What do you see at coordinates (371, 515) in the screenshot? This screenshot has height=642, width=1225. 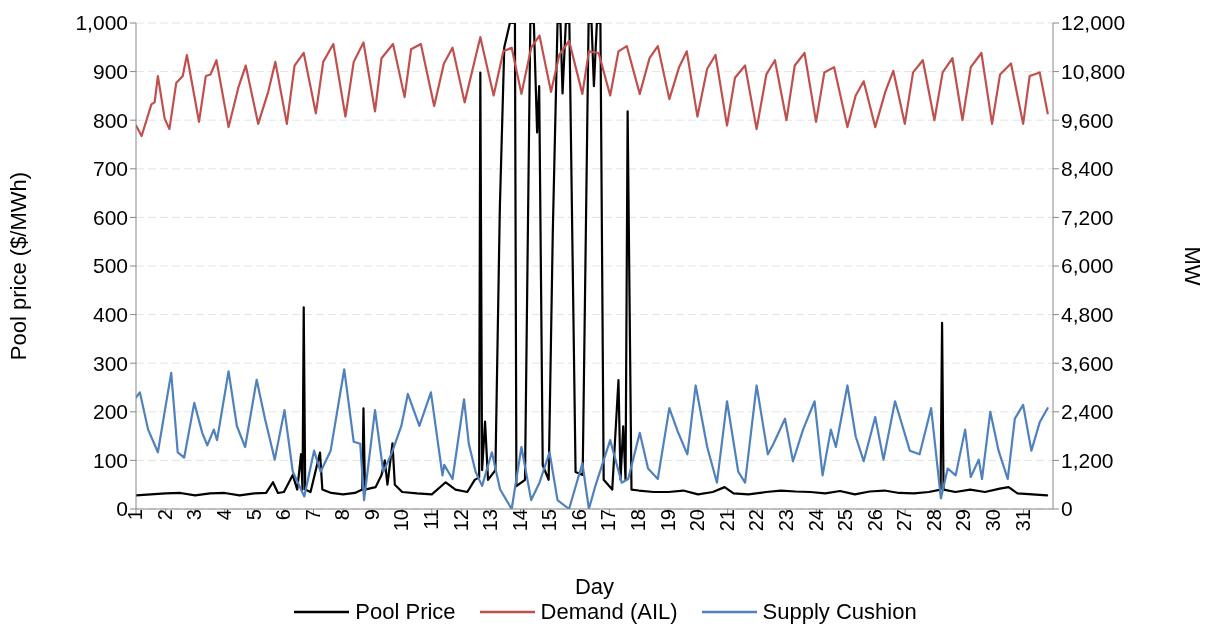 I see `x-tick-label: 9` at bounding box center [371, 515].